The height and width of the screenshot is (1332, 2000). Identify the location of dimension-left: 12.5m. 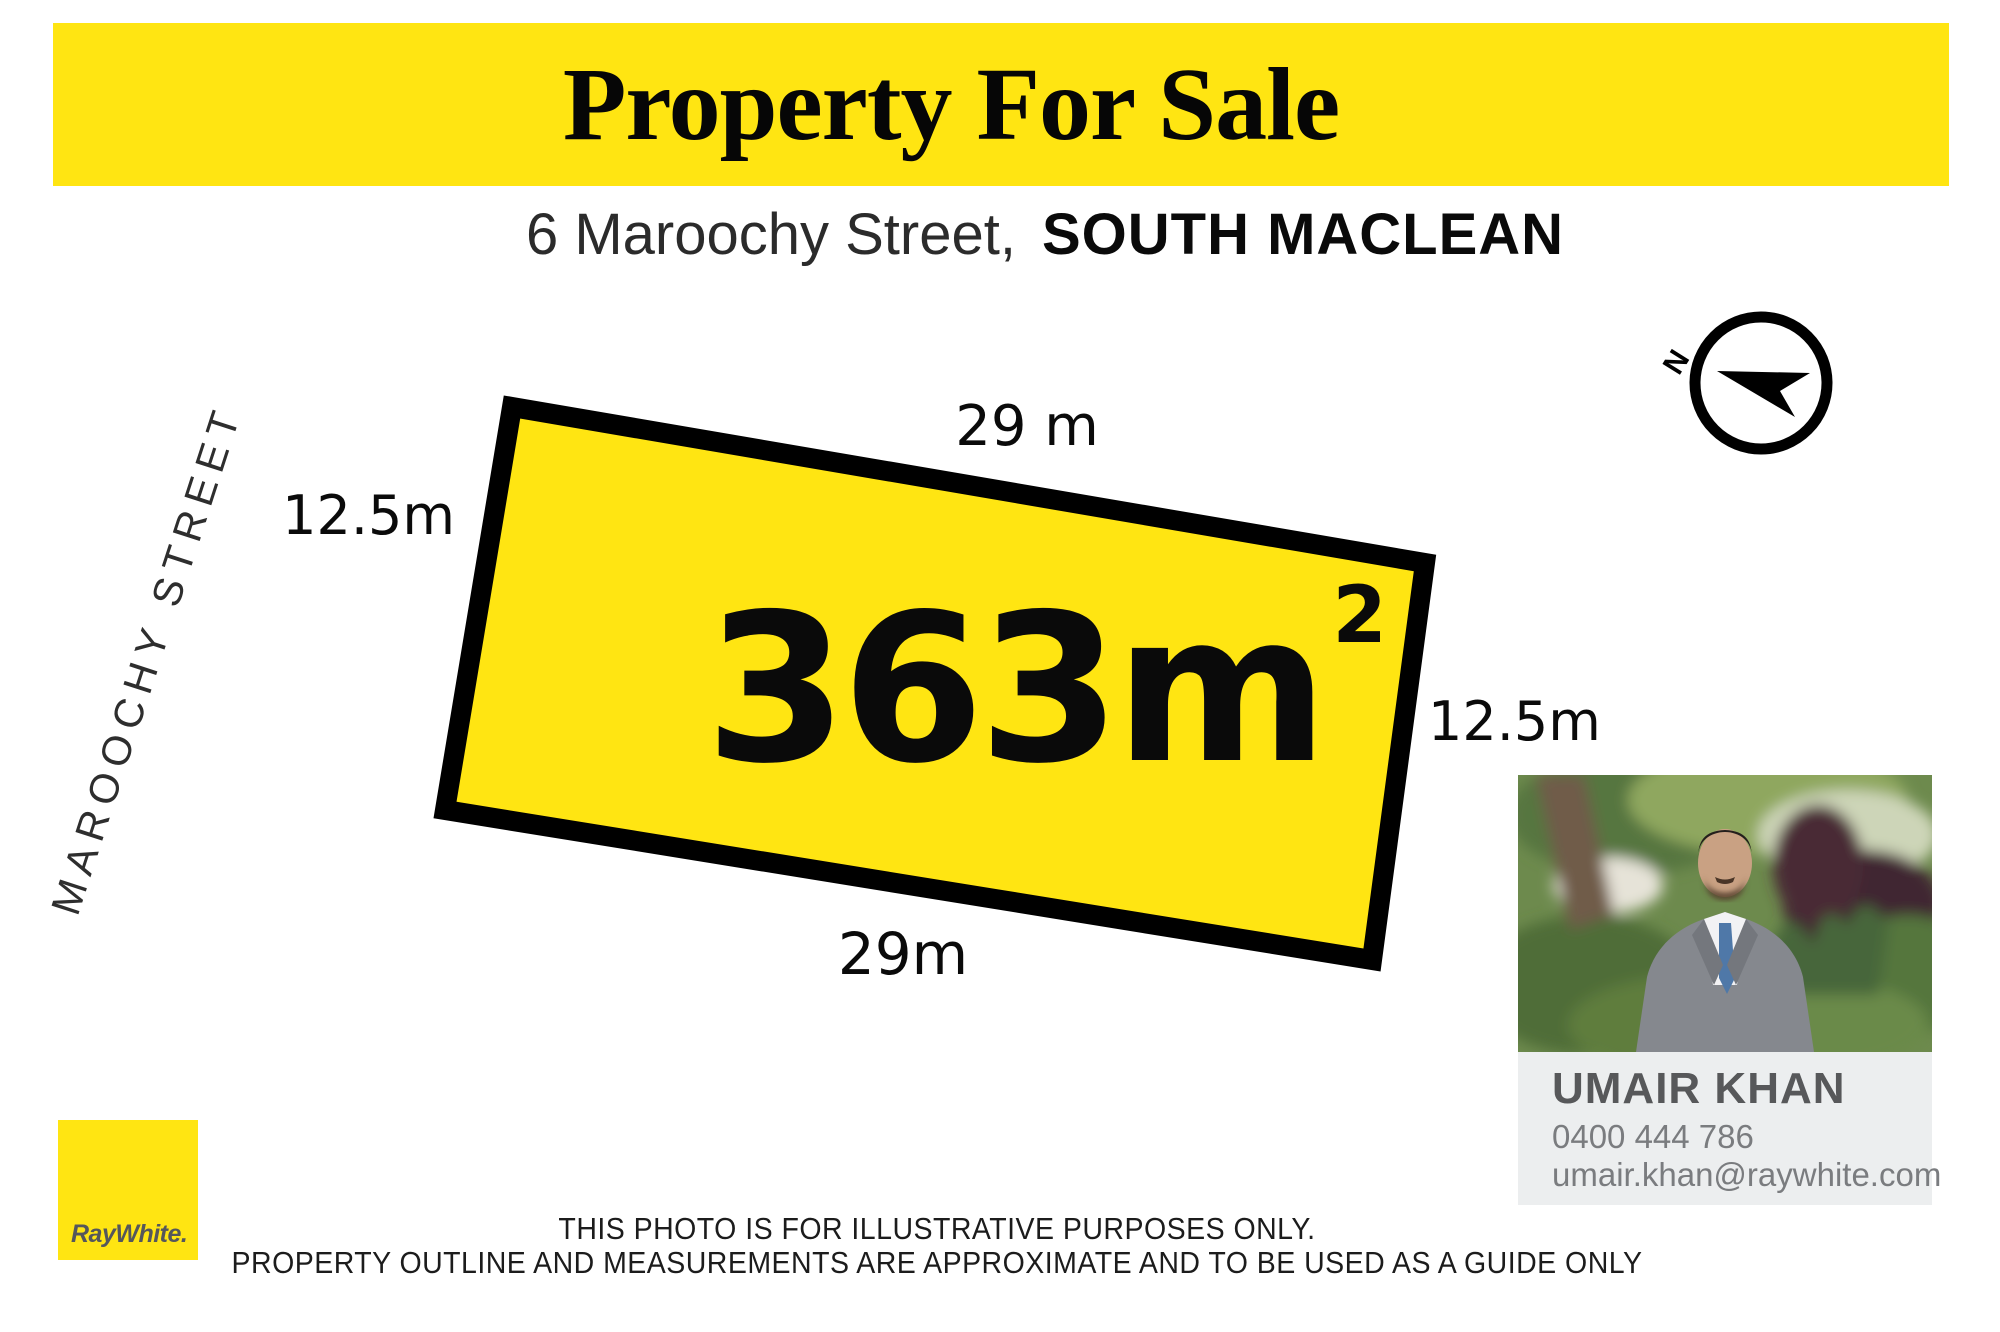
(368, 515).